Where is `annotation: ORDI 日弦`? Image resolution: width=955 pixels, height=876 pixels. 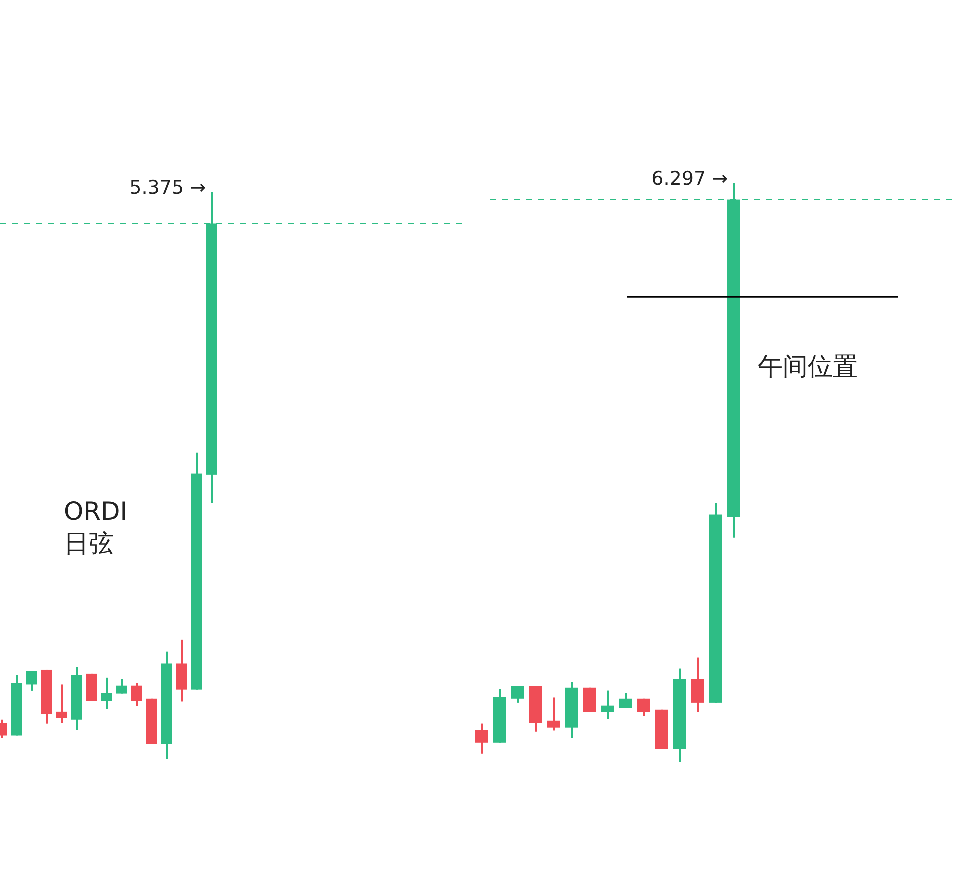 annotation: ORDI 日弦 is located at coordinates (96, 527).